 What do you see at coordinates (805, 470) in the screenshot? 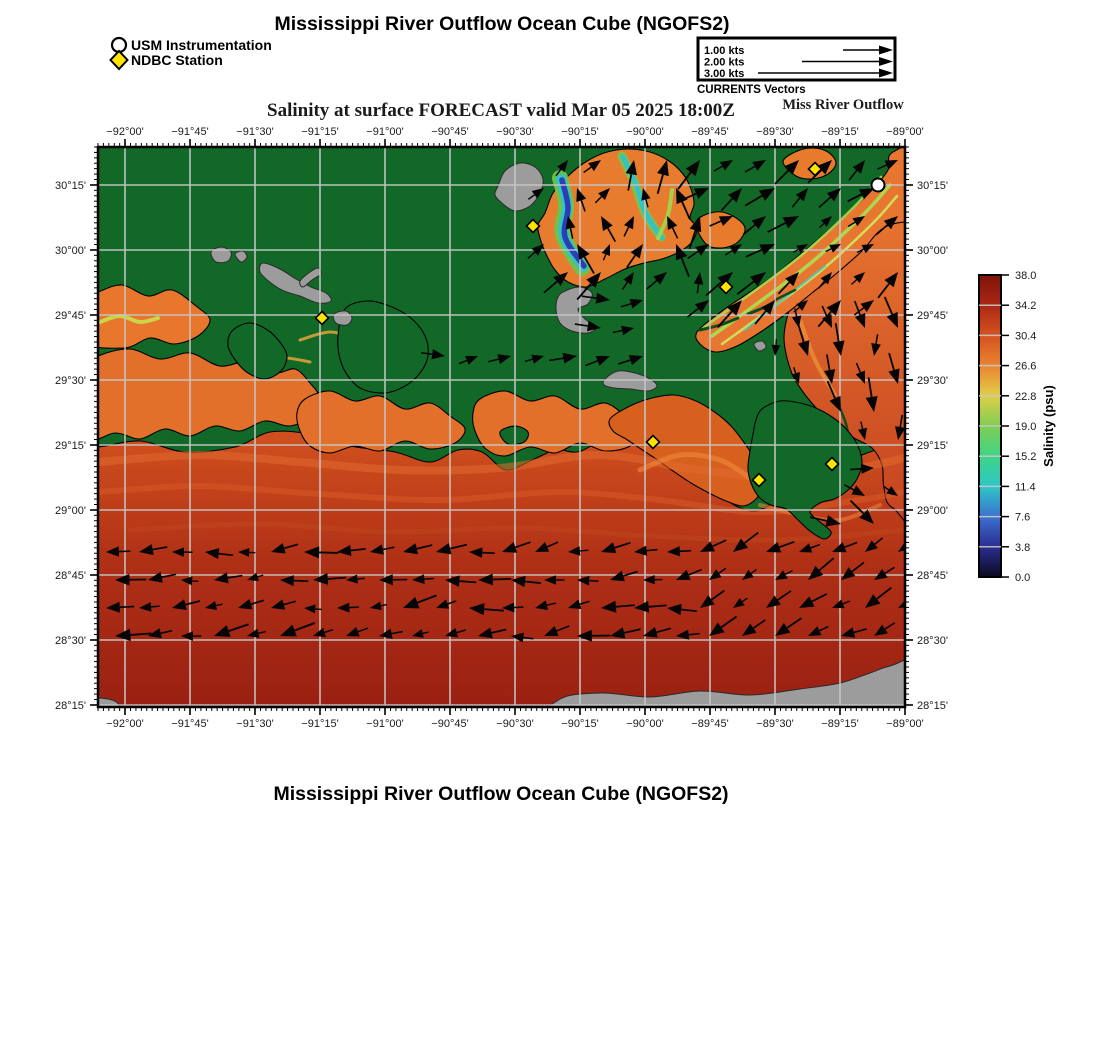
I see `land-mississippi-delta` at bounding box center [805, 470].